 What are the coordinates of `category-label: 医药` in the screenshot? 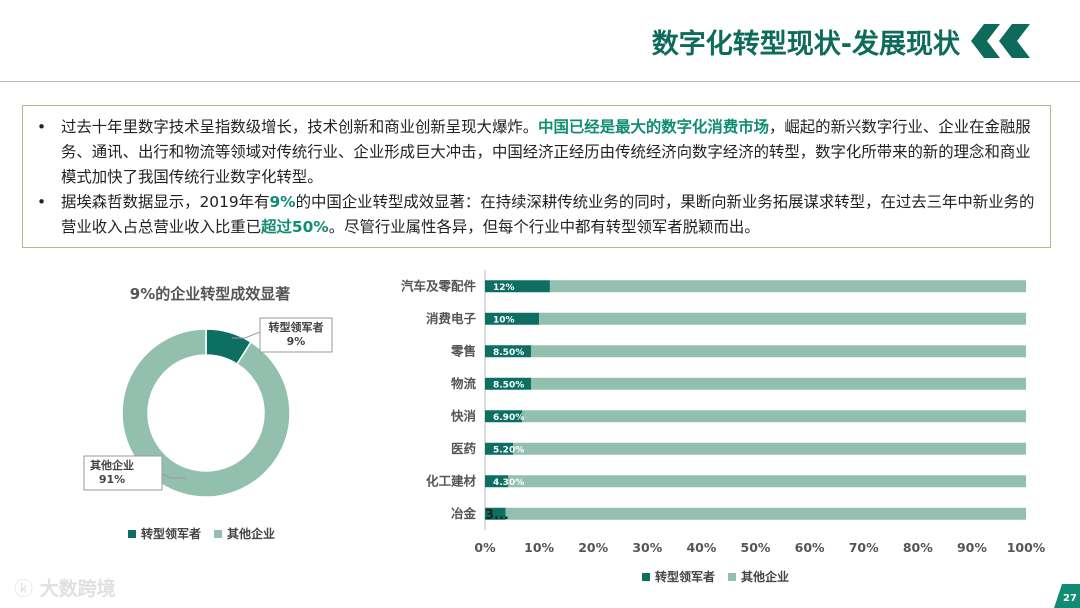 It's located at (464, 448).